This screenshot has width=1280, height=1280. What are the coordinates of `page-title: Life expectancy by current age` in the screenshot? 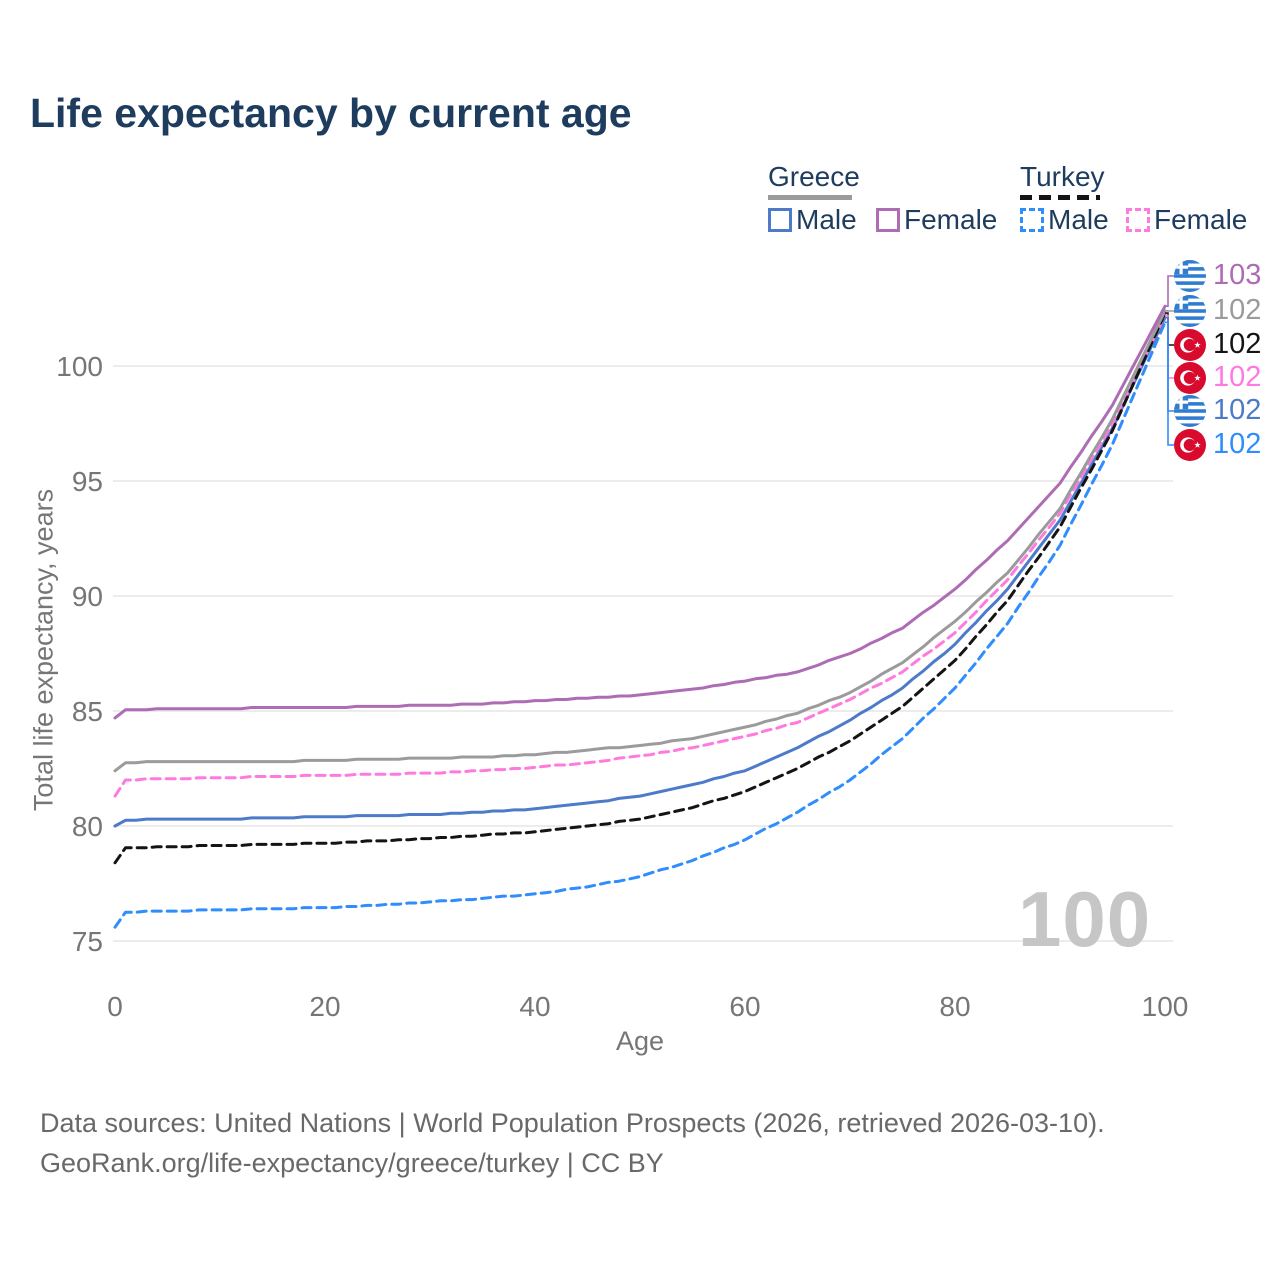 It's located at (331, 113).